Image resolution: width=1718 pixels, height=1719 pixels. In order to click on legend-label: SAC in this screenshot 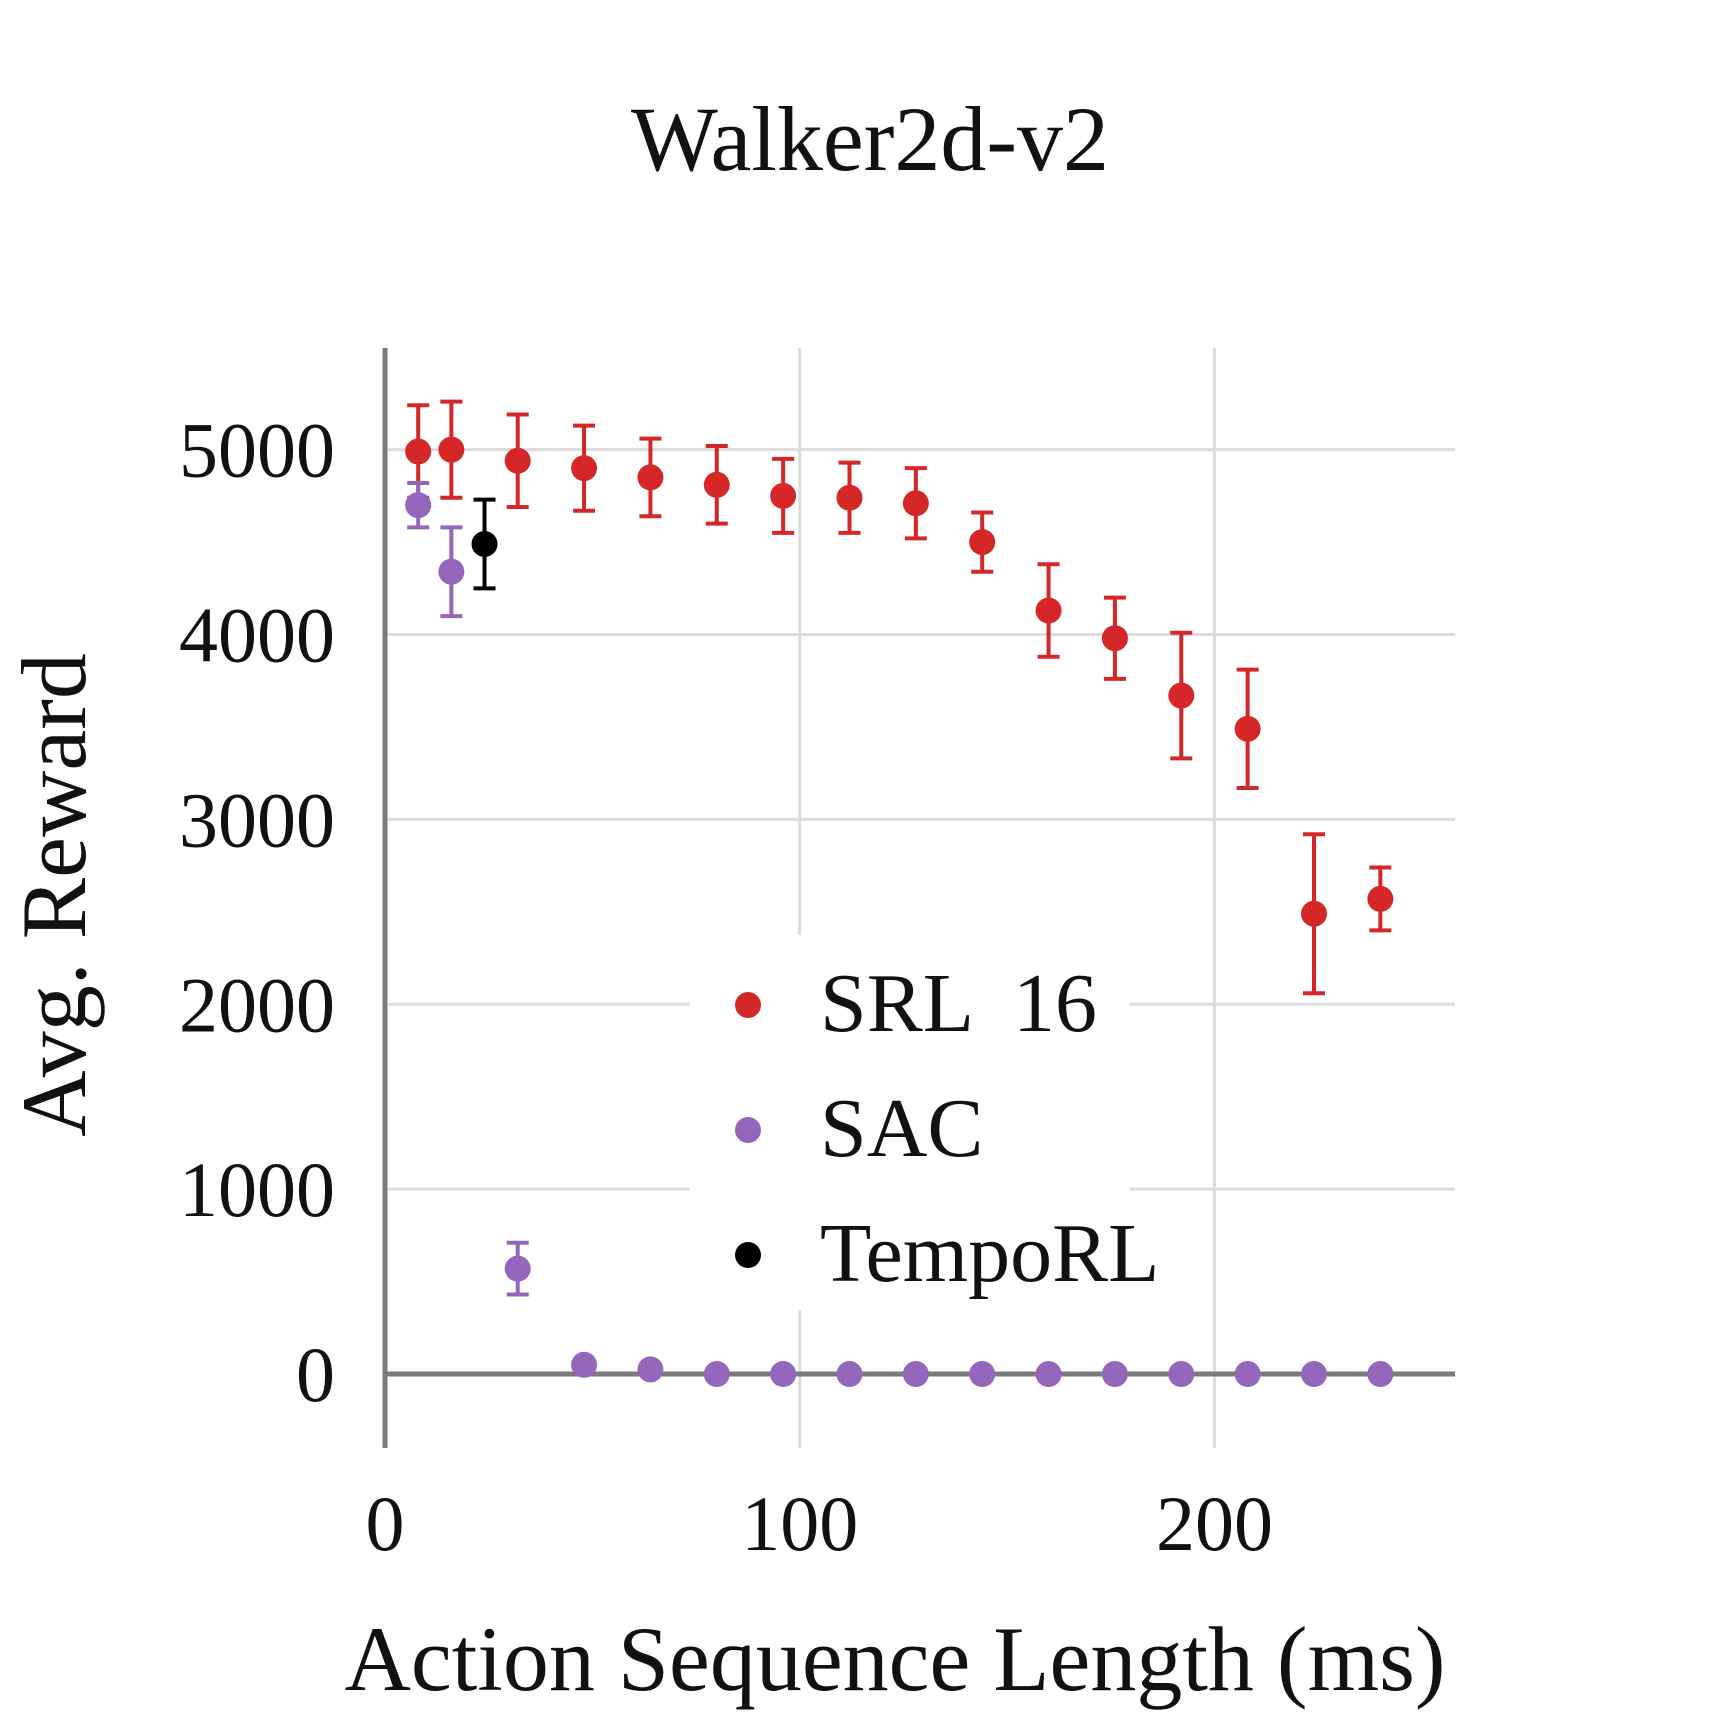, I will do `click(901, 1128)`.